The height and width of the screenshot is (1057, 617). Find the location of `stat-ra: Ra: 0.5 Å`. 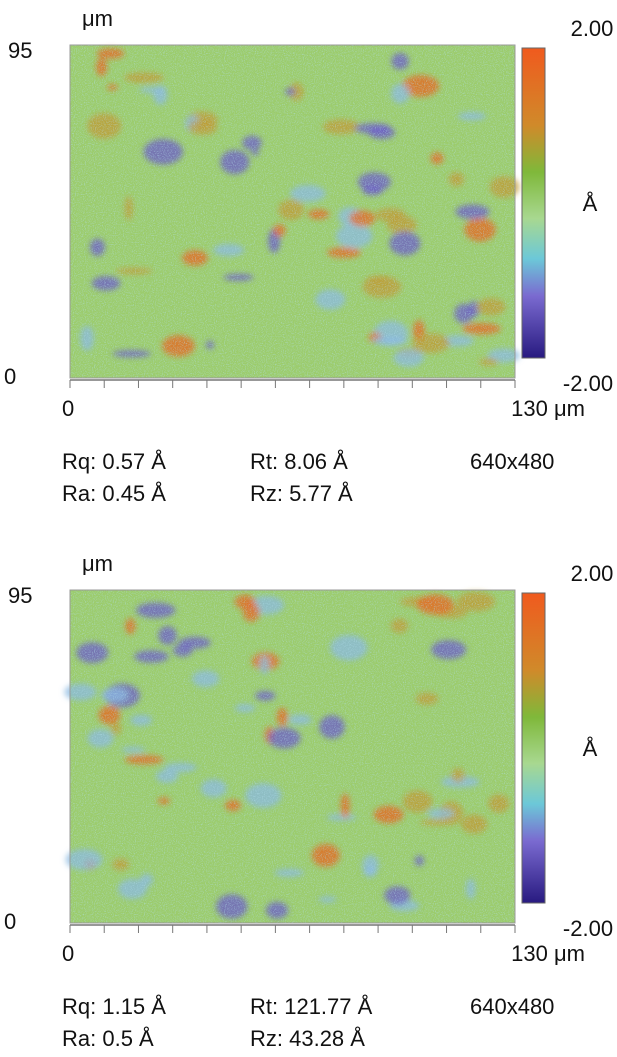

stat-ra: Ra: 0.5 Å is located at coordinates (108, 1038).